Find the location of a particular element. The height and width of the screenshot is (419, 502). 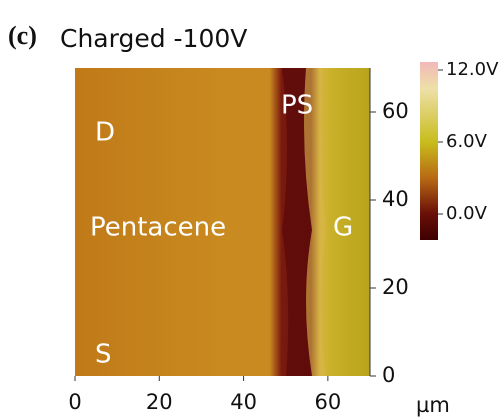

colorbar-label: 0.0V is located at coordinates (467, 213).